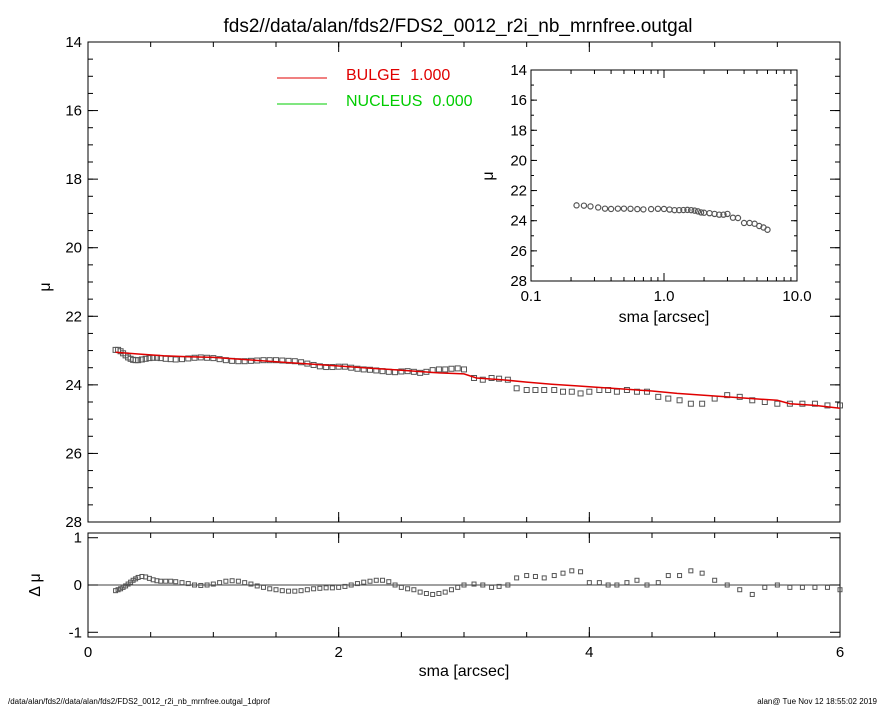  I want to click on legend-nucleus-value: 0.000, so click(452, 101).